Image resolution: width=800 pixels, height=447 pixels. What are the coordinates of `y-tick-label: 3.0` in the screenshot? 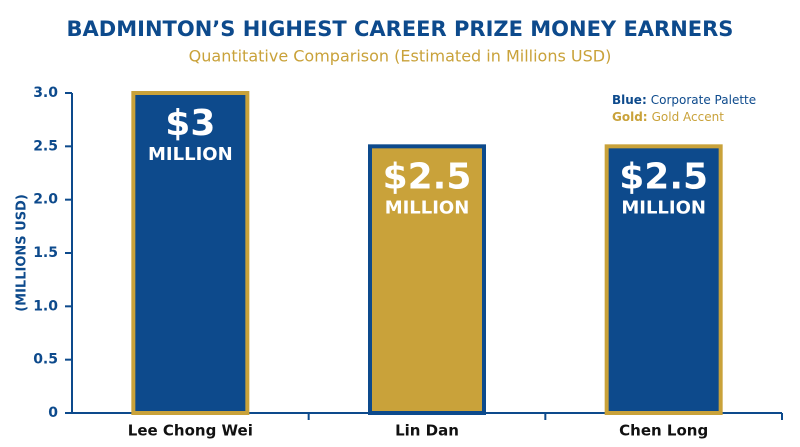 It's located at (45, 93).